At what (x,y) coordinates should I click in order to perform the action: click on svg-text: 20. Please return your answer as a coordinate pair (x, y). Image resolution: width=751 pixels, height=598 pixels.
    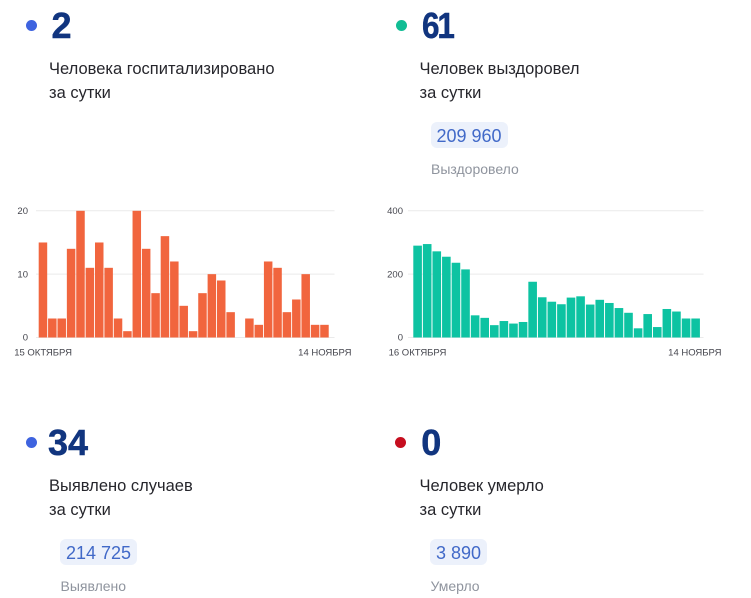
    Looking at the image, I should click on (22, 211).